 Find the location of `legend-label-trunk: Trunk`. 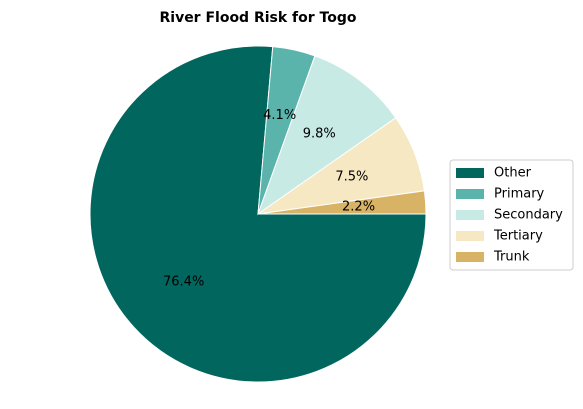

legend-label-trunk: Trunk is located at coordinates (511, 257).